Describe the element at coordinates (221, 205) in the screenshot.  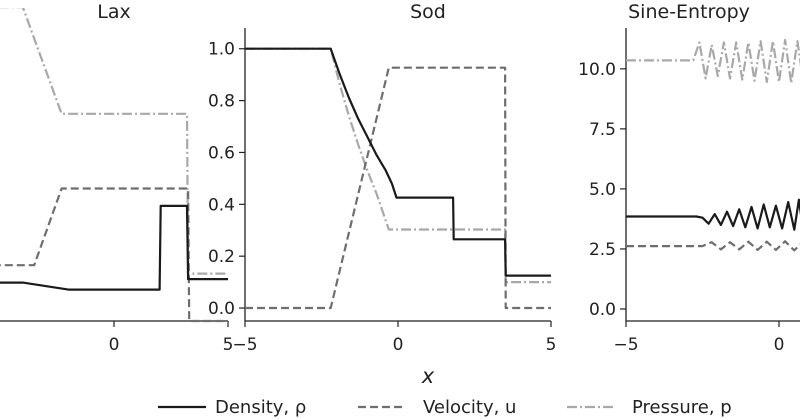
I see `y-tick-label-sod: 0.4` at that location.